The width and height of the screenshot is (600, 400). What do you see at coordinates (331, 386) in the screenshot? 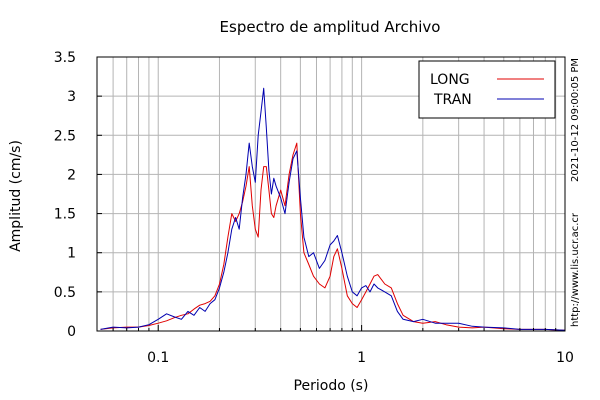
I see `x-axis-label: Periodo (s)` at bounding box center [331, 386].